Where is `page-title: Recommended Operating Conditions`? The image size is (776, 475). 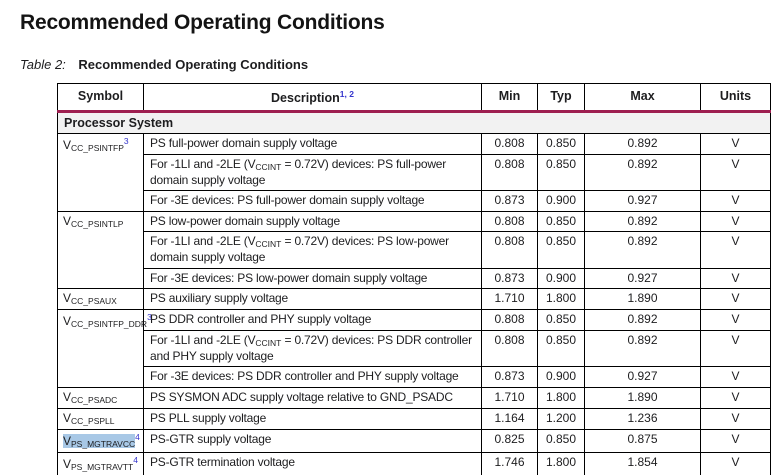 page-title: Recommended Operating Conditions is located at coordinates (202, 22).